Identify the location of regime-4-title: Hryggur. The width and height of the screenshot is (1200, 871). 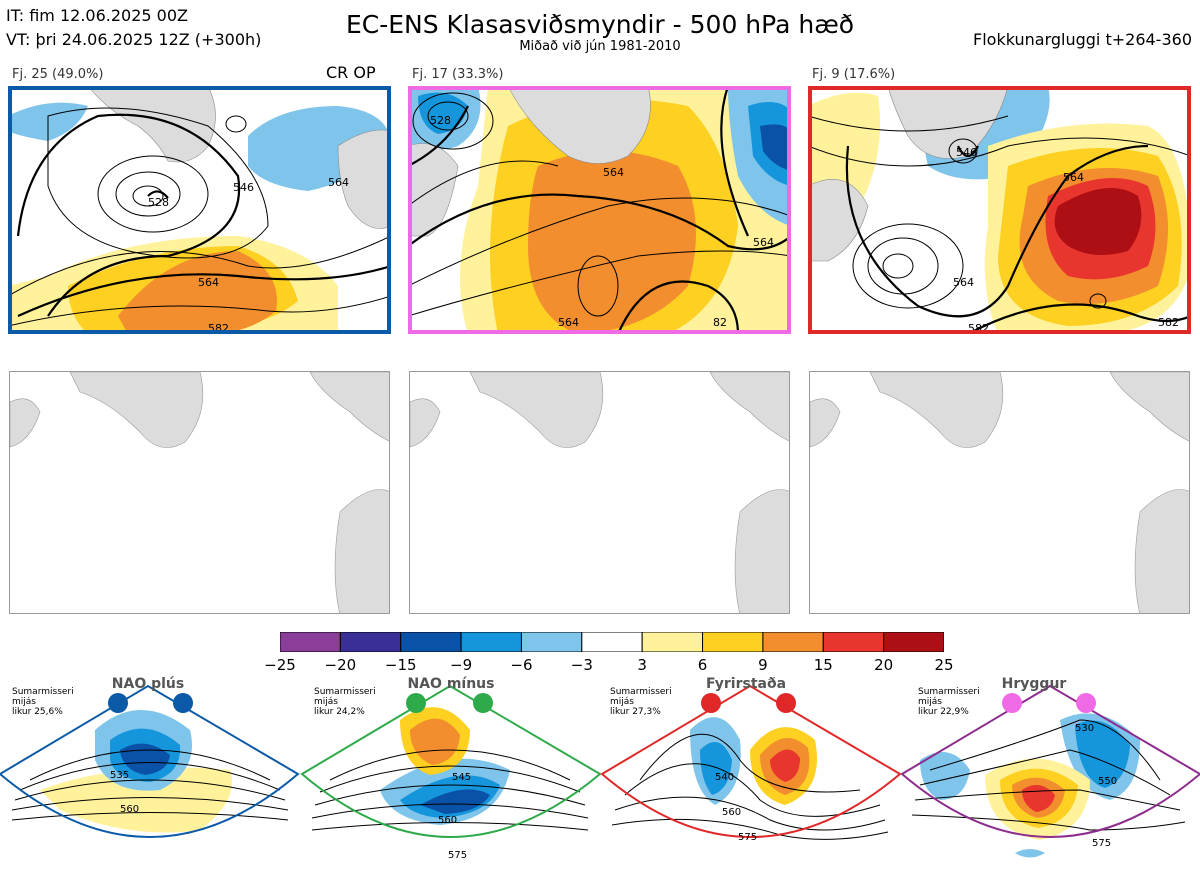
(1034, 684).